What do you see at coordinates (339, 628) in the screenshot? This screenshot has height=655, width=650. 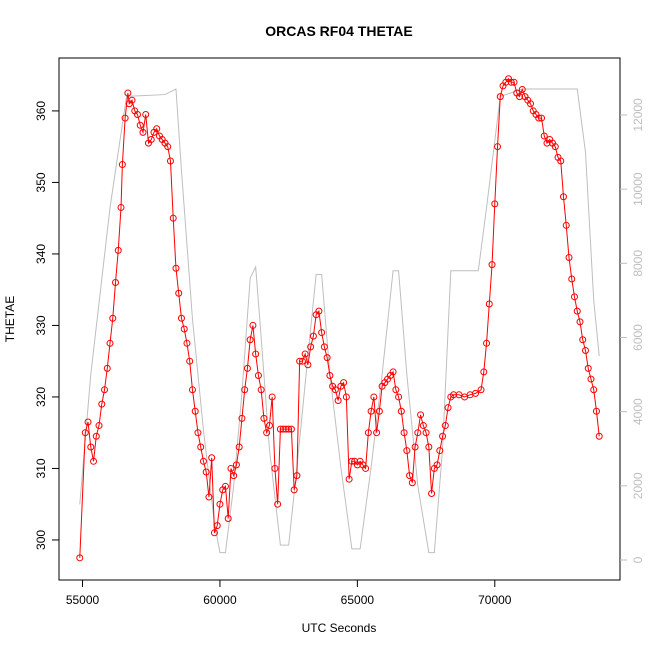 I see `x-axis-label: UTC Seconds` at bounding box center [339, 628].